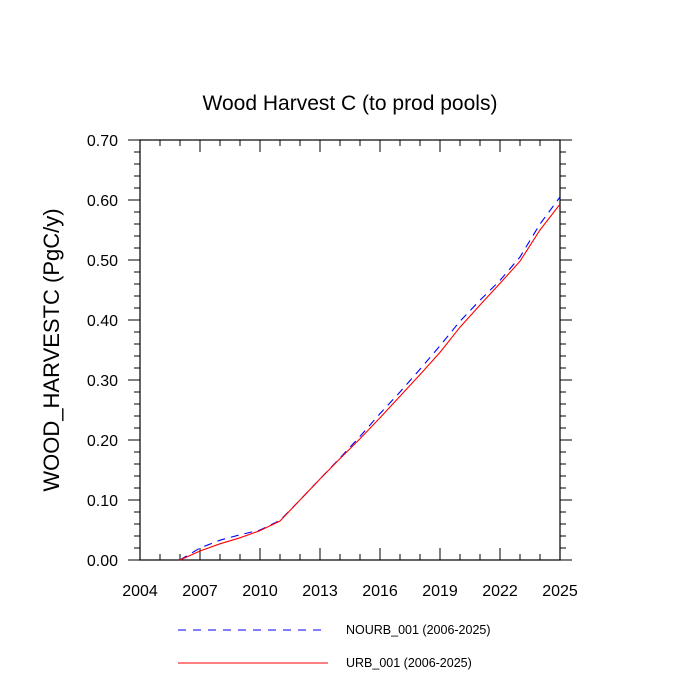 The width and height of the screenshot is (700, 700). What do you see at coordinates (102, 321) in the screenshot?
I see `y-tick-label: 0.40` at bounding box center [102, 321].